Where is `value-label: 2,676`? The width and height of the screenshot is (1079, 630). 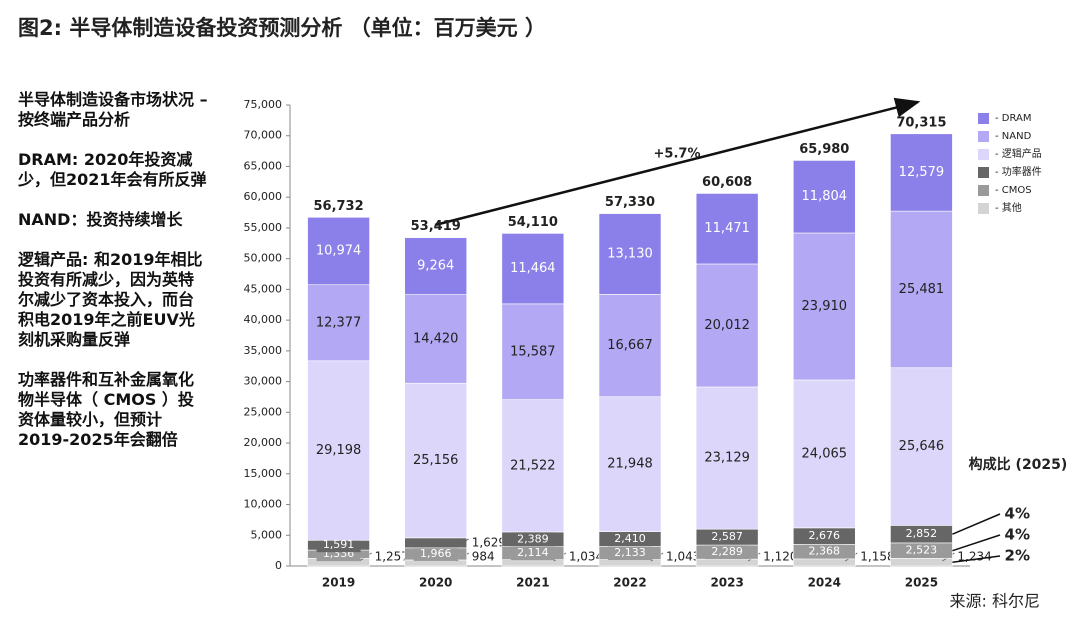
value-label: 2,676 is located at coordinates (825, 535).